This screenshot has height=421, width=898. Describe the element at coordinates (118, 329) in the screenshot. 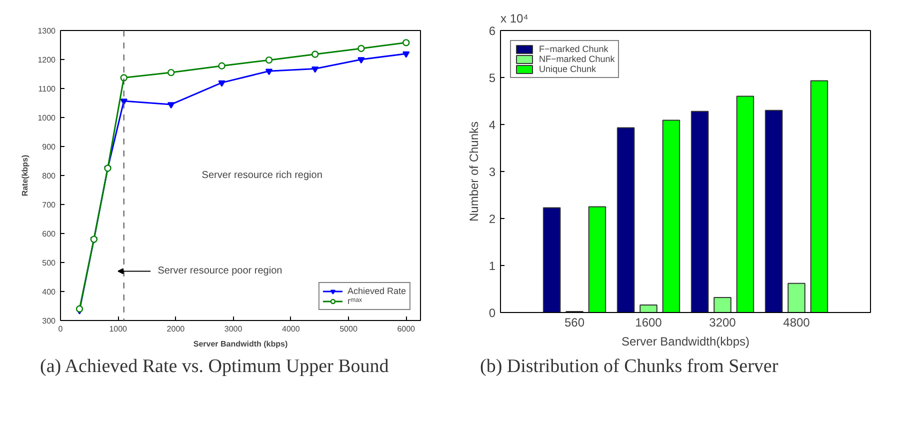

I see `x-tick-label: 1000` at that location.